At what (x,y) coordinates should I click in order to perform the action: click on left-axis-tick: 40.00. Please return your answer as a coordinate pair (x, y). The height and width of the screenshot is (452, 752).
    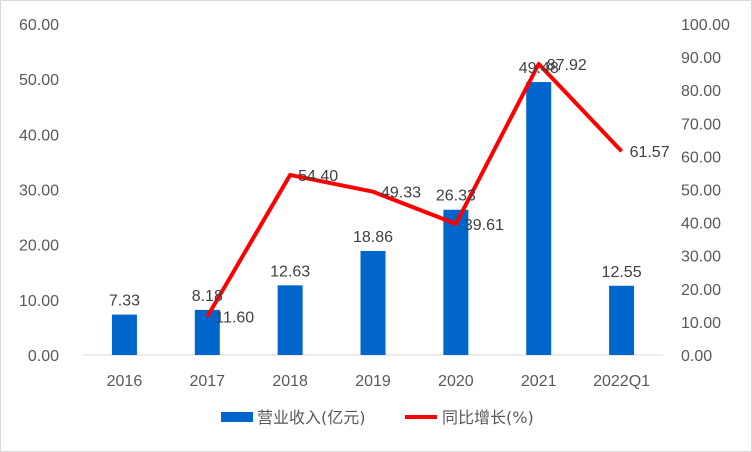
    Looking at the image, I should click on (39, 135).